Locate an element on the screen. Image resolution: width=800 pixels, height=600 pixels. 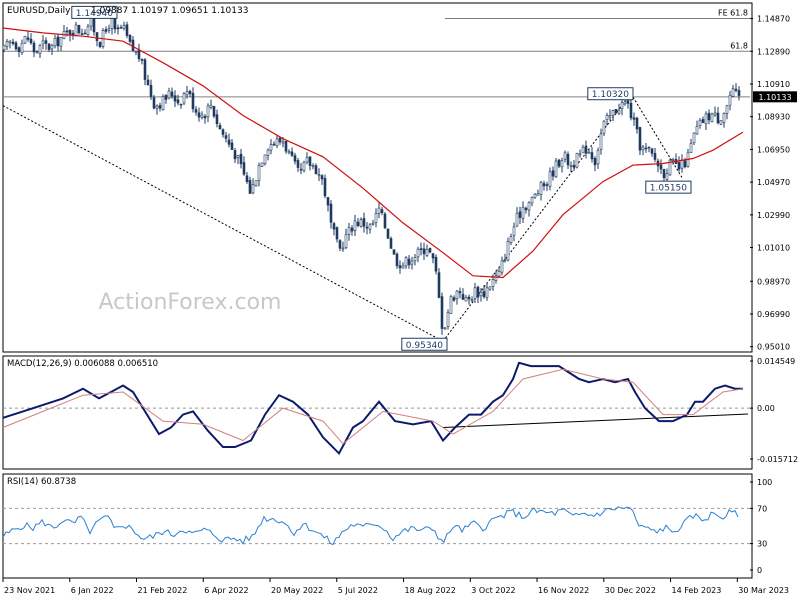
last-price-marker: 1.10133 is located at coordinates (775, 97).